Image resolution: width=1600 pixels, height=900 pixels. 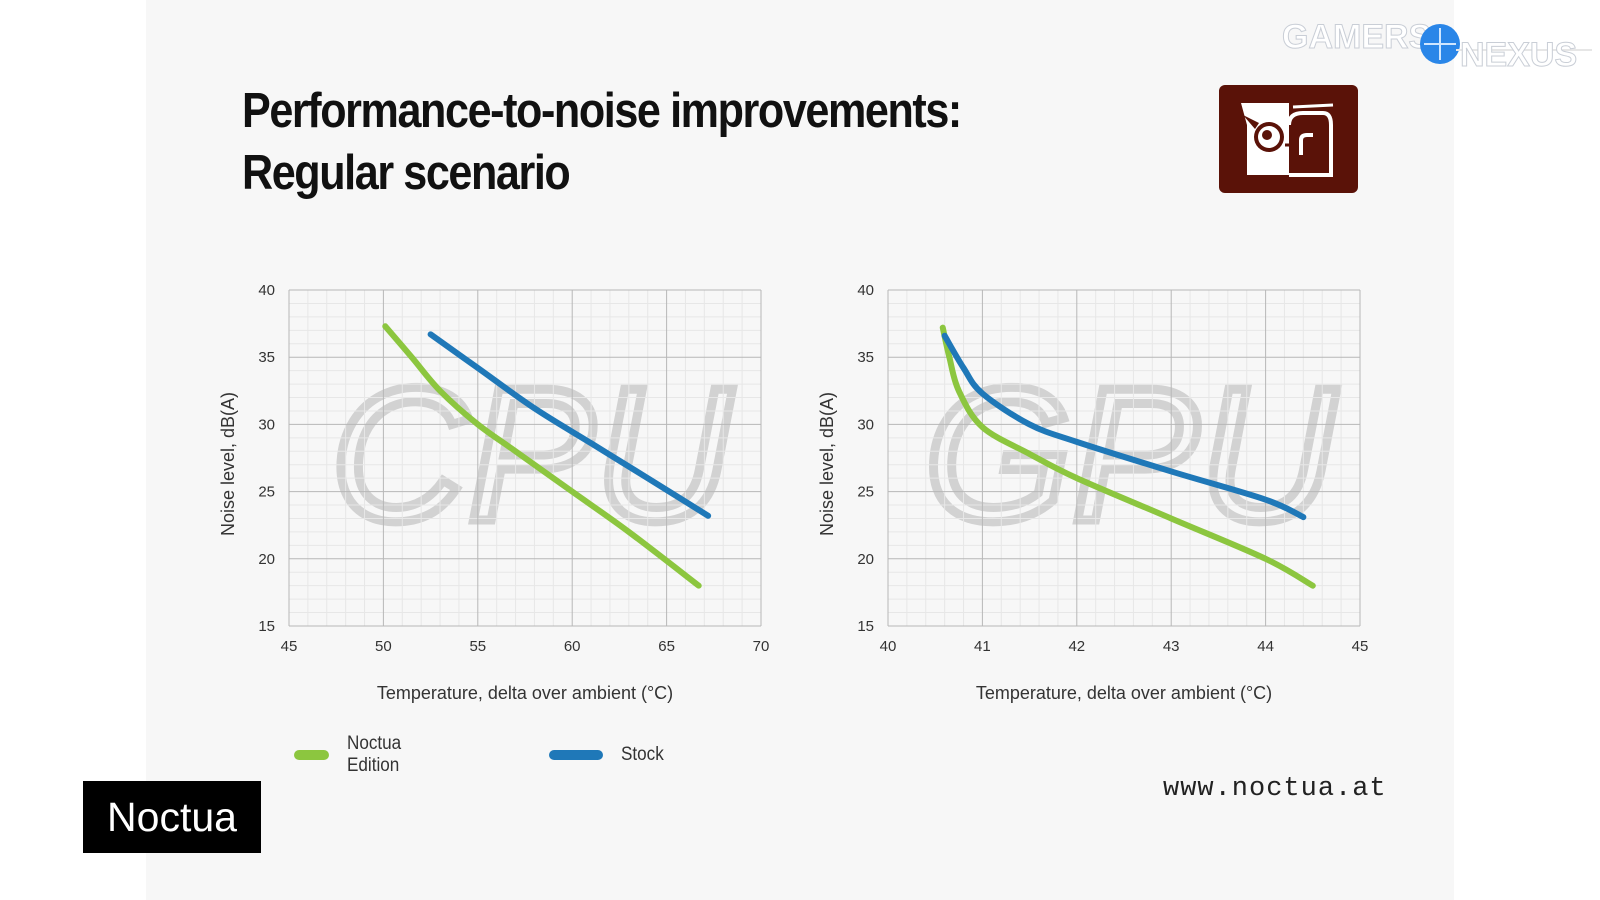 I want to click on cpu-x-axis-label: Temperature, delta over ambient (°C), so click(x=525, y=693).